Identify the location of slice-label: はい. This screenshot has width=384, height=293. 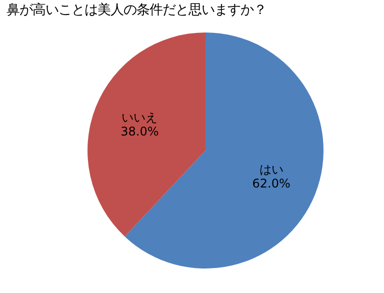
(271, 169).